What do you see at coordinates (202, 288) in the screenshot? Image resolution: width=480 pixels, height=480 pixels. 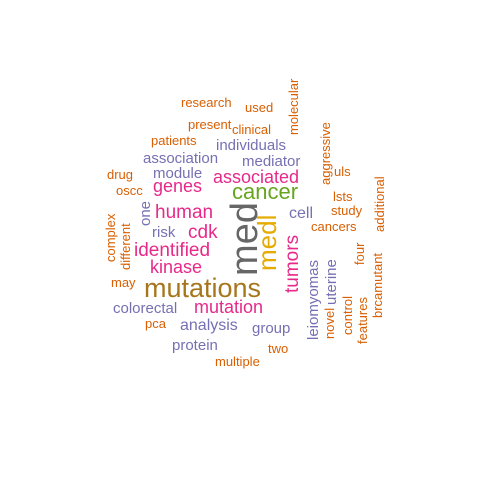 I see `word-mutations: mutations` at bounding box center [202, 288].